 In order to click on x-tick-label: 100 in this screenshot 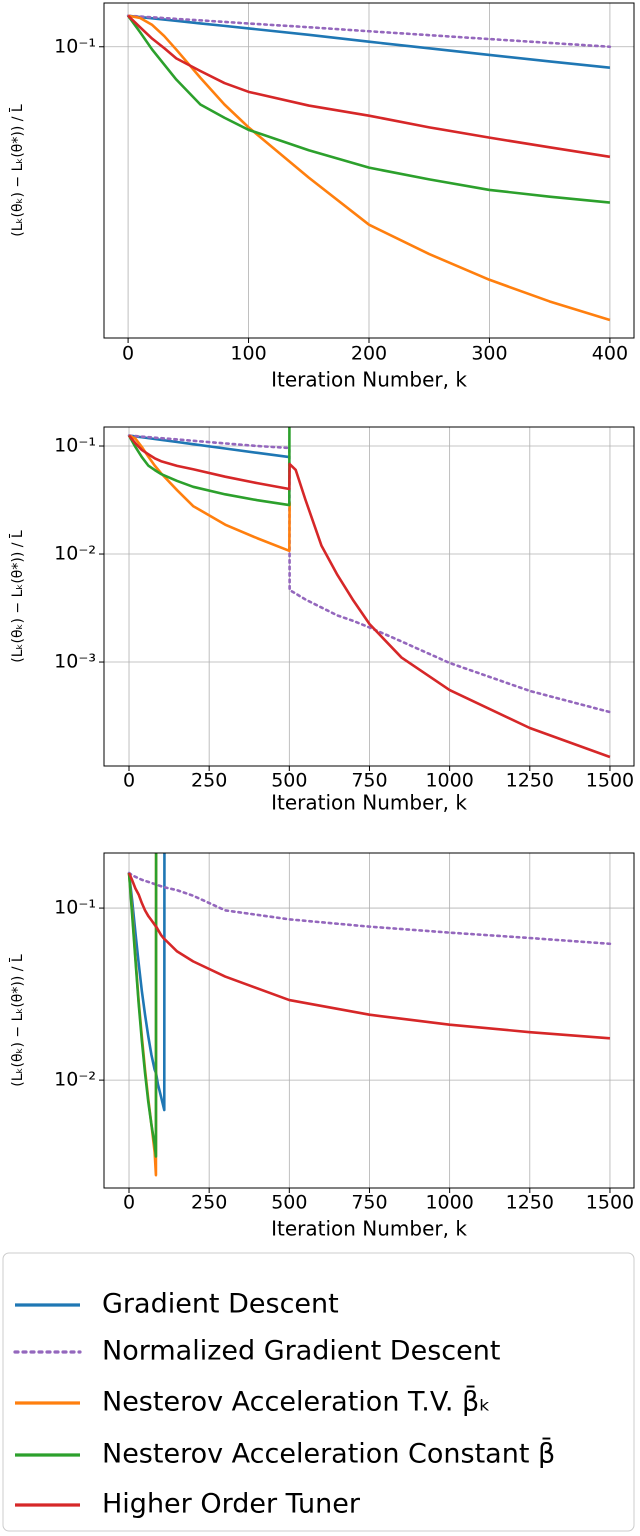, I will do `click(248, 354)`.